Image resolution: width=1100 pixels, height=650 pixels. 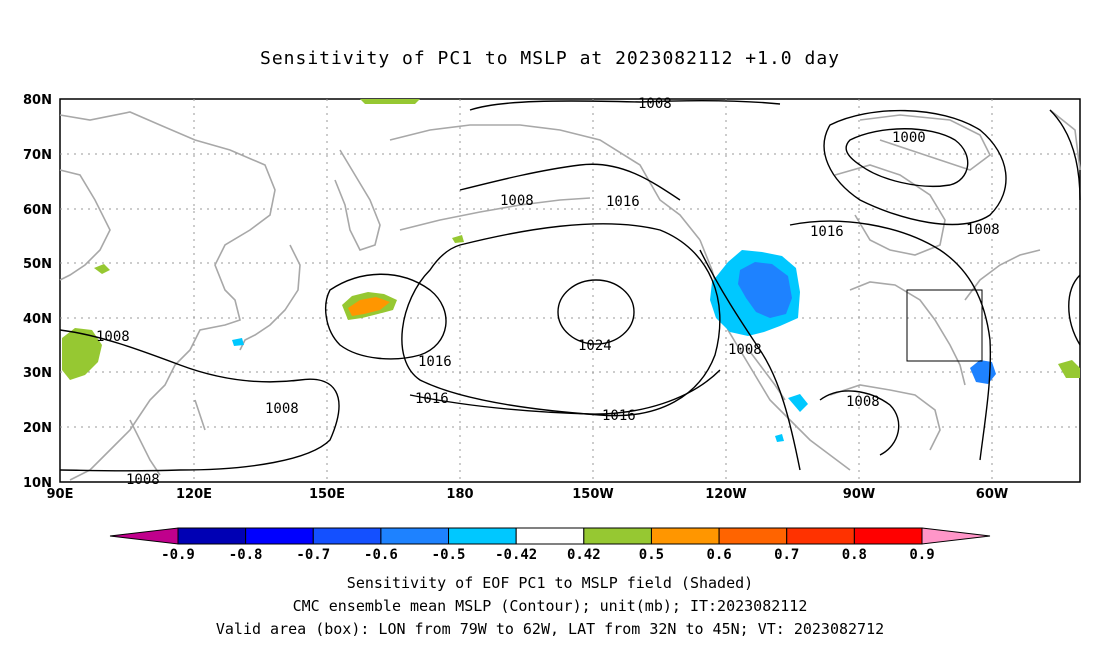 I want to click on colorbar-tick-label: -0.8, so click(x=246, y=555).